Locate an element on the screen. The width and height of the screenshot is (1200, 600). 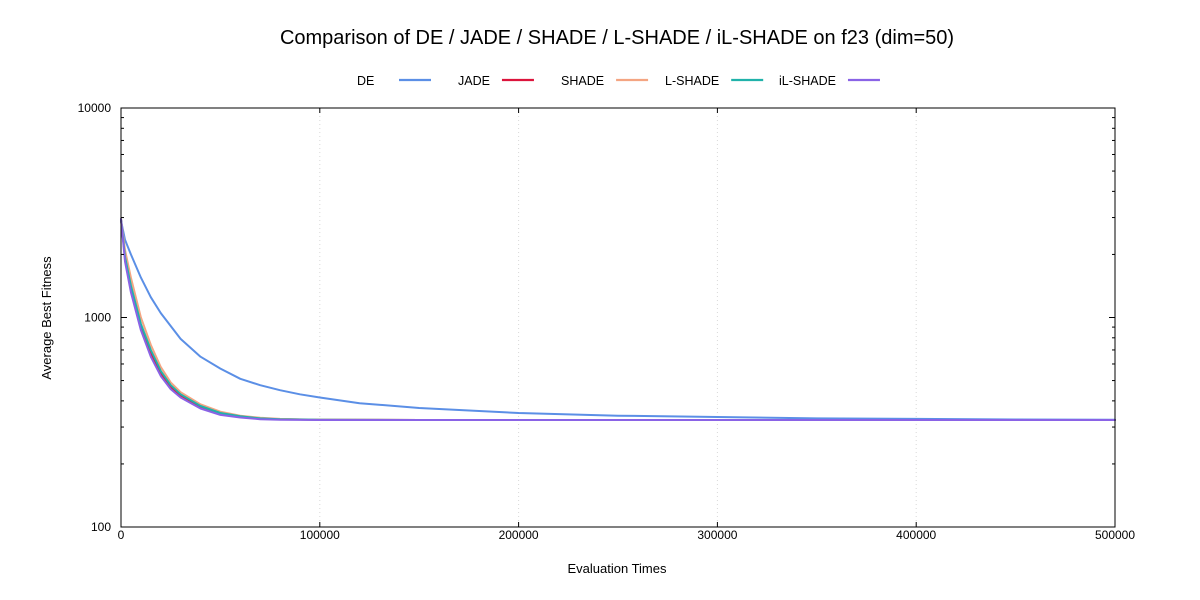
legend-label-de: DE is located at coordinates (365, 81).